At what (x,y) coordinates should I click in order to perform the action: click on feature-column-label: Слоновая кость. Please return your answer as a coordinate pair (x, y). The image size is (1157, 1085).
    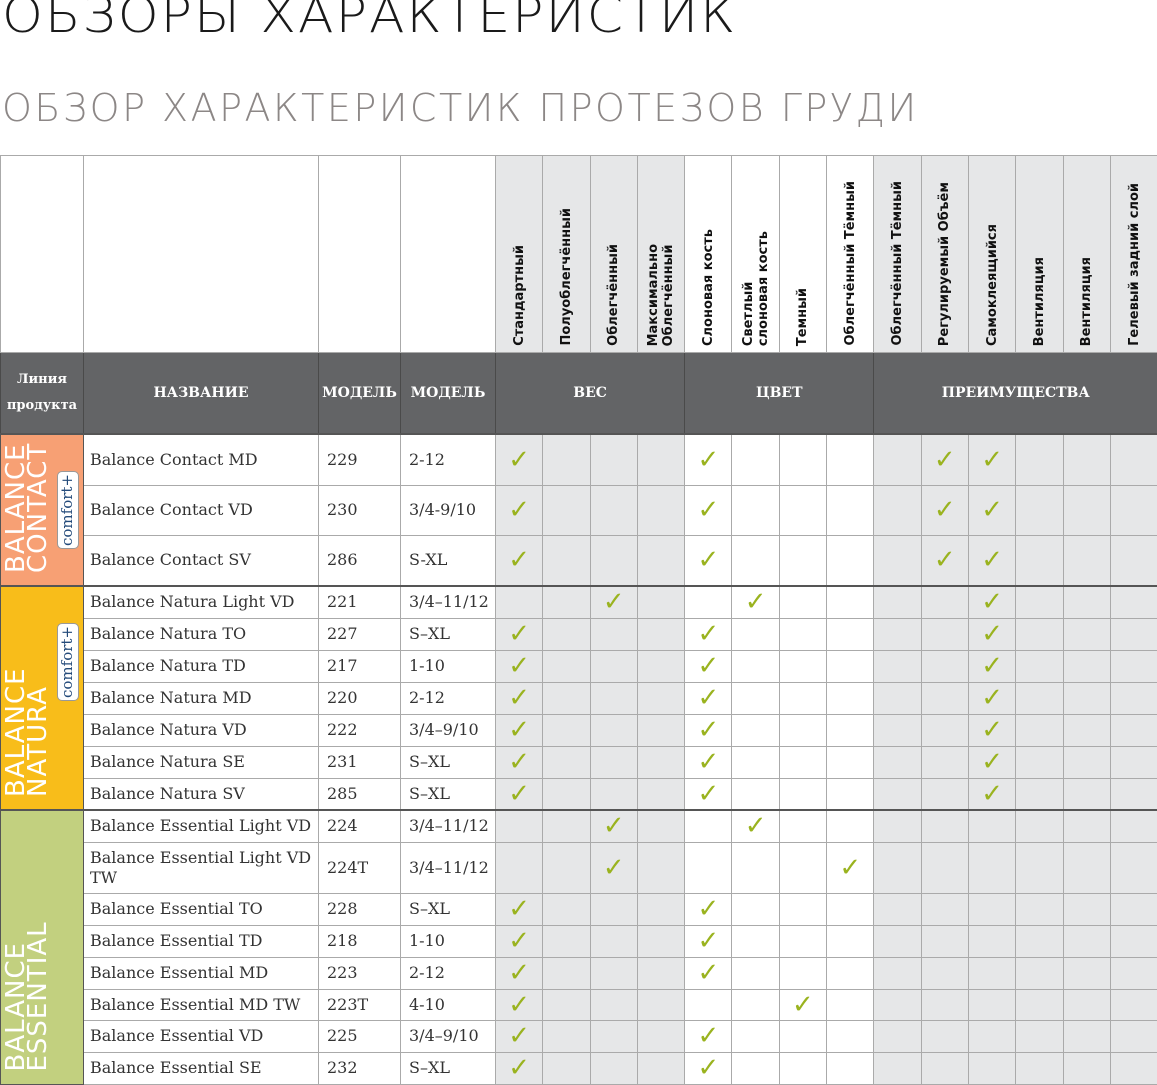
    Looking at the image, I should click on (708, 287).